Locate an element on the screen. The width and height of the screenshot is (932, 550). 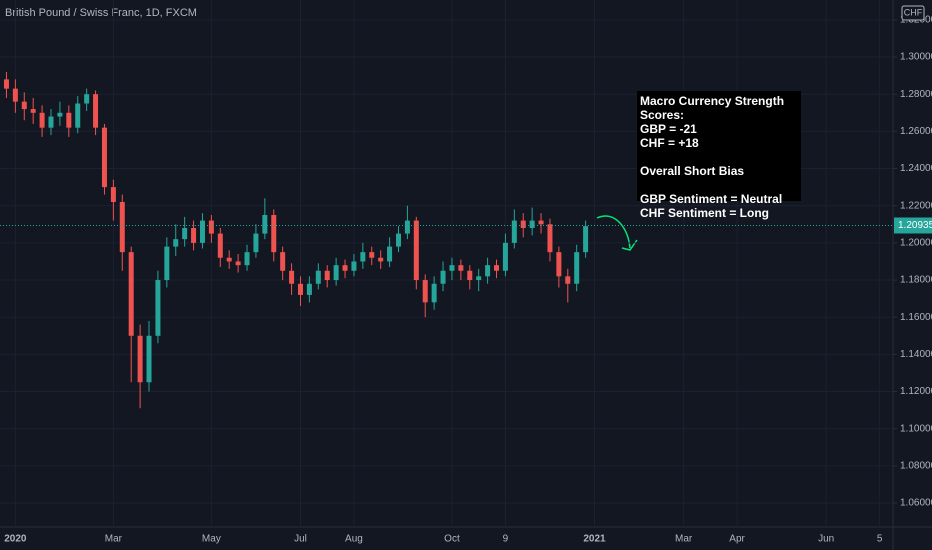
x-tick-label: Jun is located at coordinates (826, 539).